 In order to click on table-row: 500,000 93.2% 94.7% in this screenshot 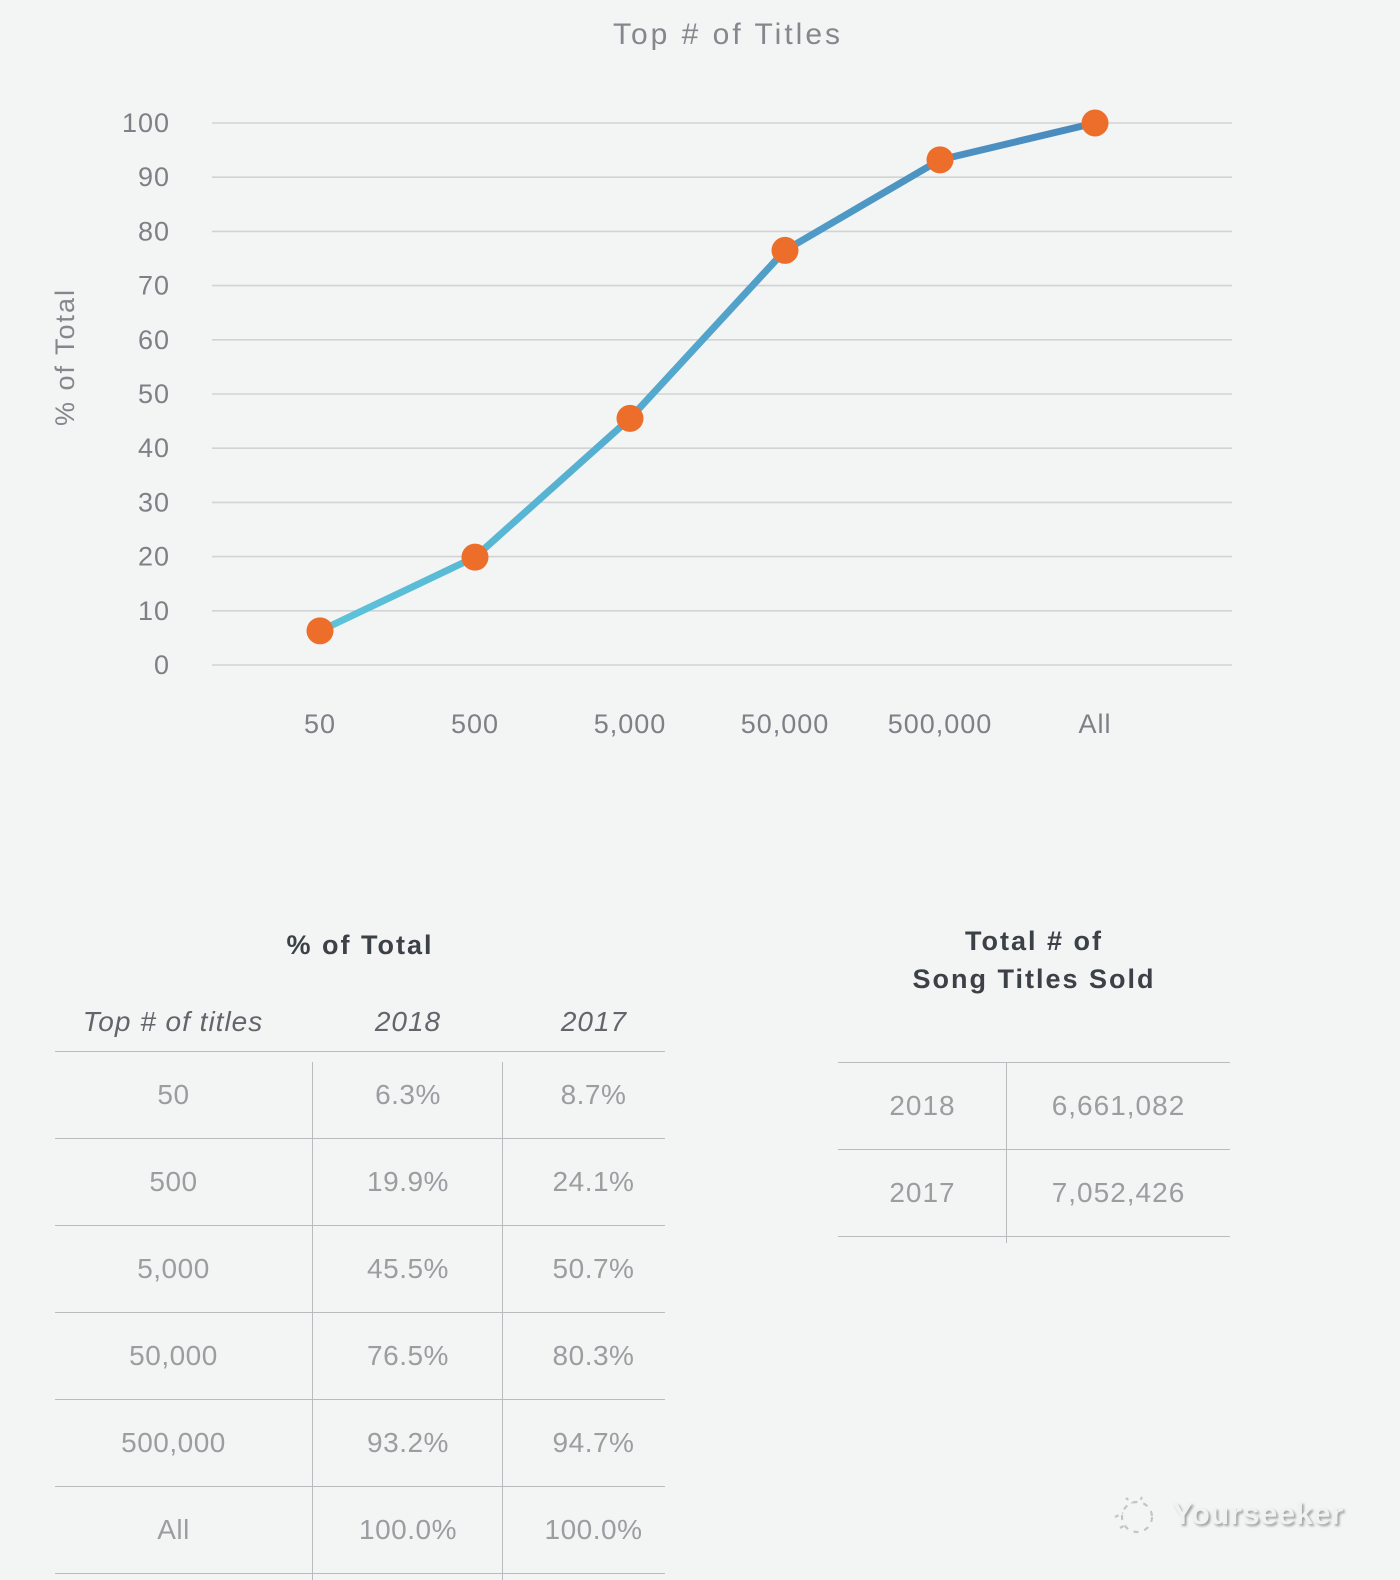, I will do `click(360, 1443)`.